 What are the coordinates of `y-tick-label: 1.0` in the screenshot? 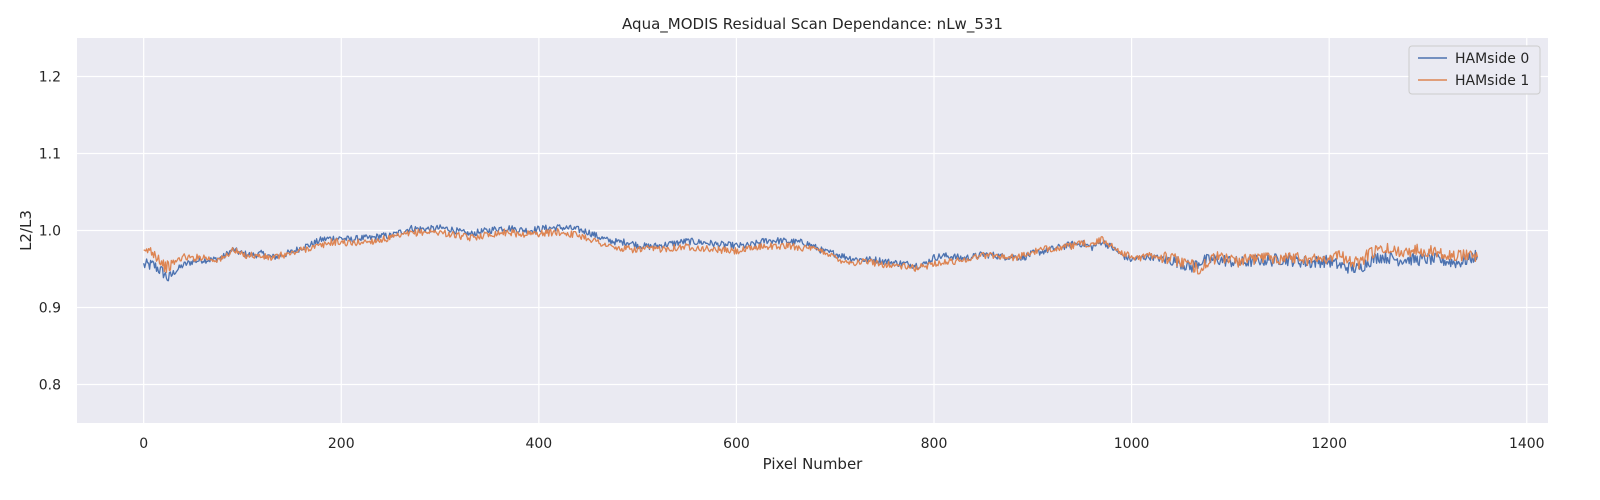 It's located at (50, 232).